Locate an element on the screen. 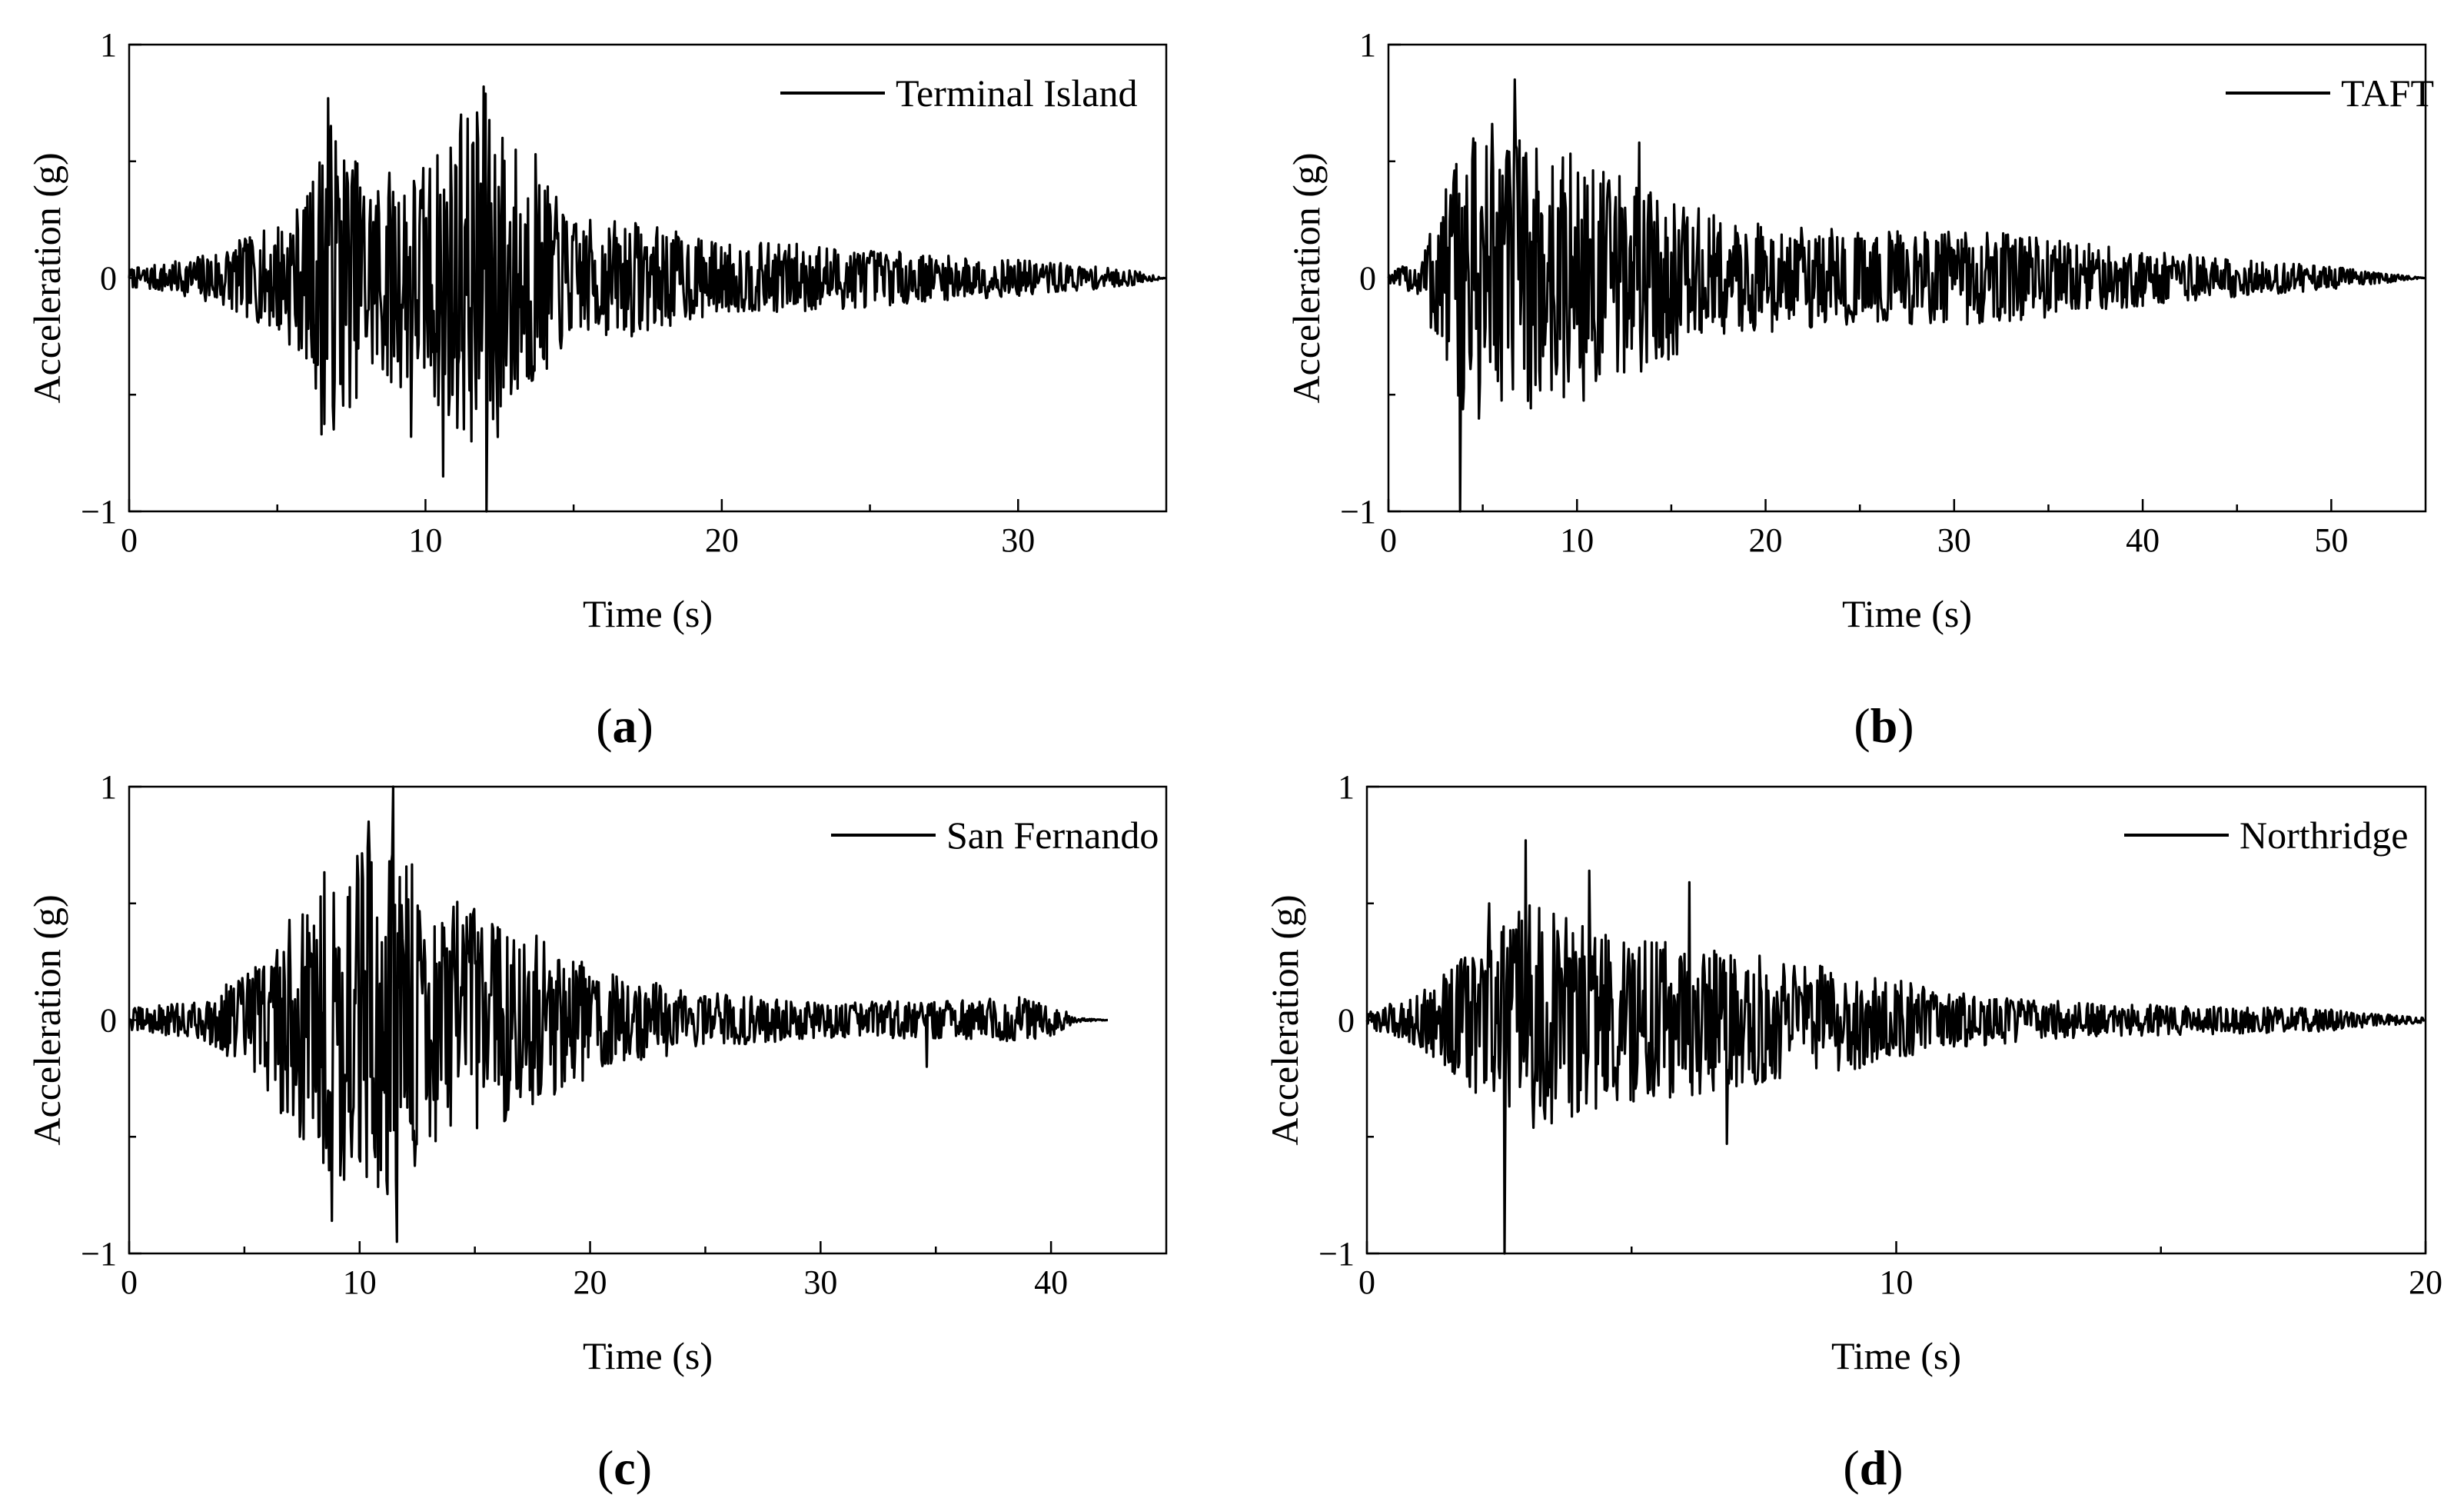 The image size is (2464, 1498). legend-label: Terminal Island is located at coordinates (1016, 94).